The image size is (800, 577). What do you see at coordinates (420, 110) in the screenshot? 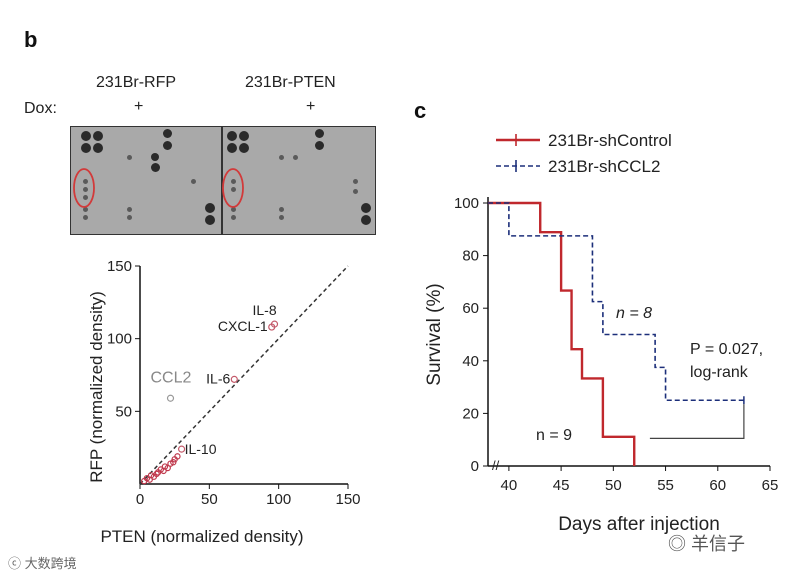
I see `panel-c-letter: c` at bounding box center [420, 110].